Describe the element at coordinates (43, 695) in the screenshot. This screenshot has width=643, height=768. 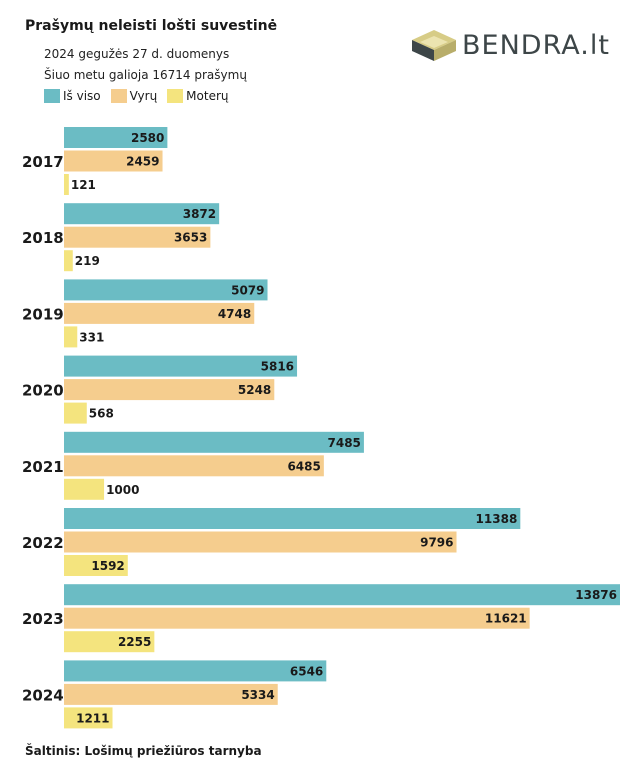
I see `year-label-2024: 2024` at that location.